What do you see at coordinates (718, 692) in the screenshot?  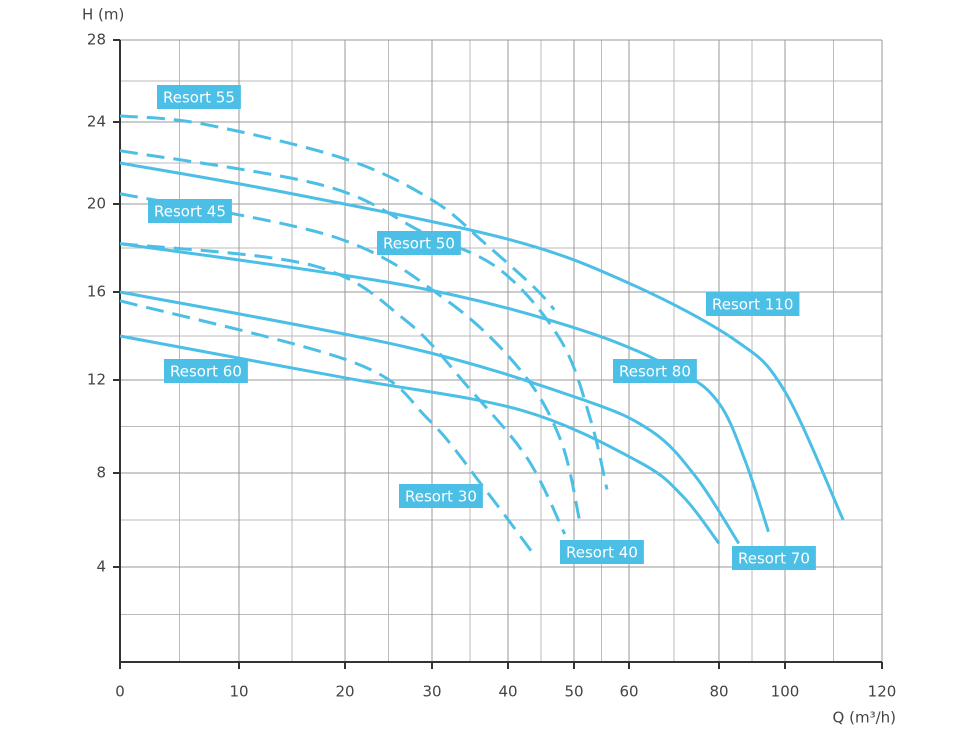 I see `x-tick-label: 80` at bounding box center [718, 692].